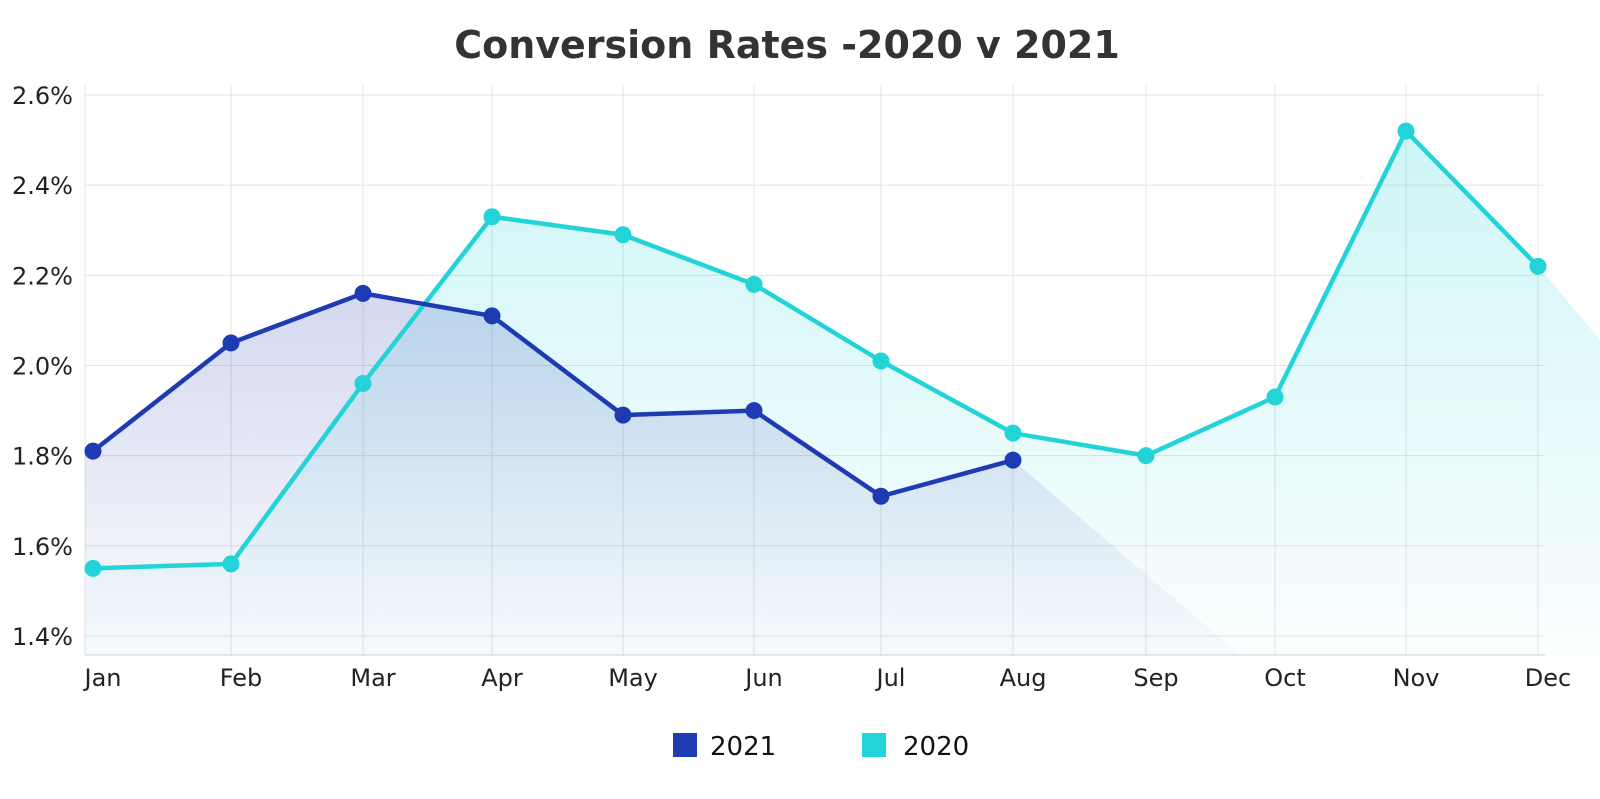 The width and height of the screenshot is (1600, 799). Describe the element at coordinates (754, 284) in the screenshot. I see `point-2020-Jun` at that location.